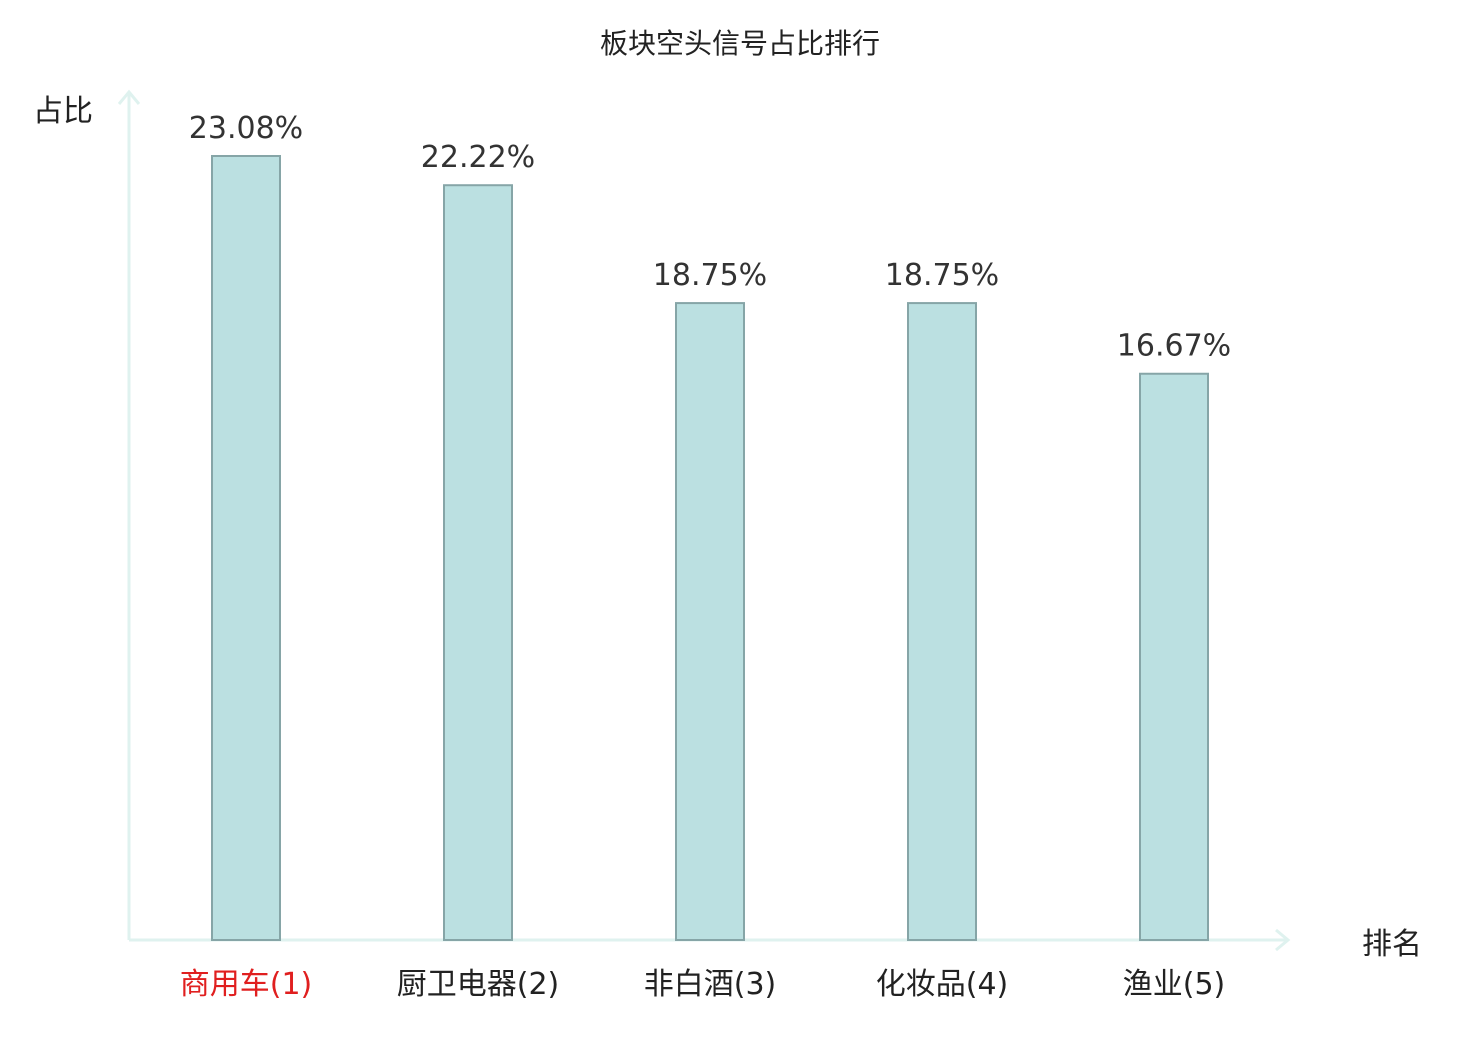 This screenshot has height=1044, width=1480. Describe the element at coordinates (740, 43) in the screenshot. I see `chart-title: 板块空头信号占比排行` at that location.